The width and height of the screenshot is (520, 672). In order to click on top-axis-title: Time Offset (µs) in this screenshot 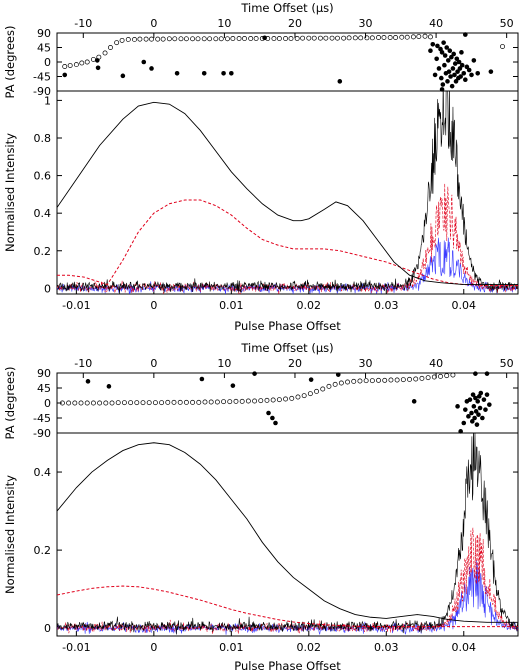, I will do `click(286, 348)`.